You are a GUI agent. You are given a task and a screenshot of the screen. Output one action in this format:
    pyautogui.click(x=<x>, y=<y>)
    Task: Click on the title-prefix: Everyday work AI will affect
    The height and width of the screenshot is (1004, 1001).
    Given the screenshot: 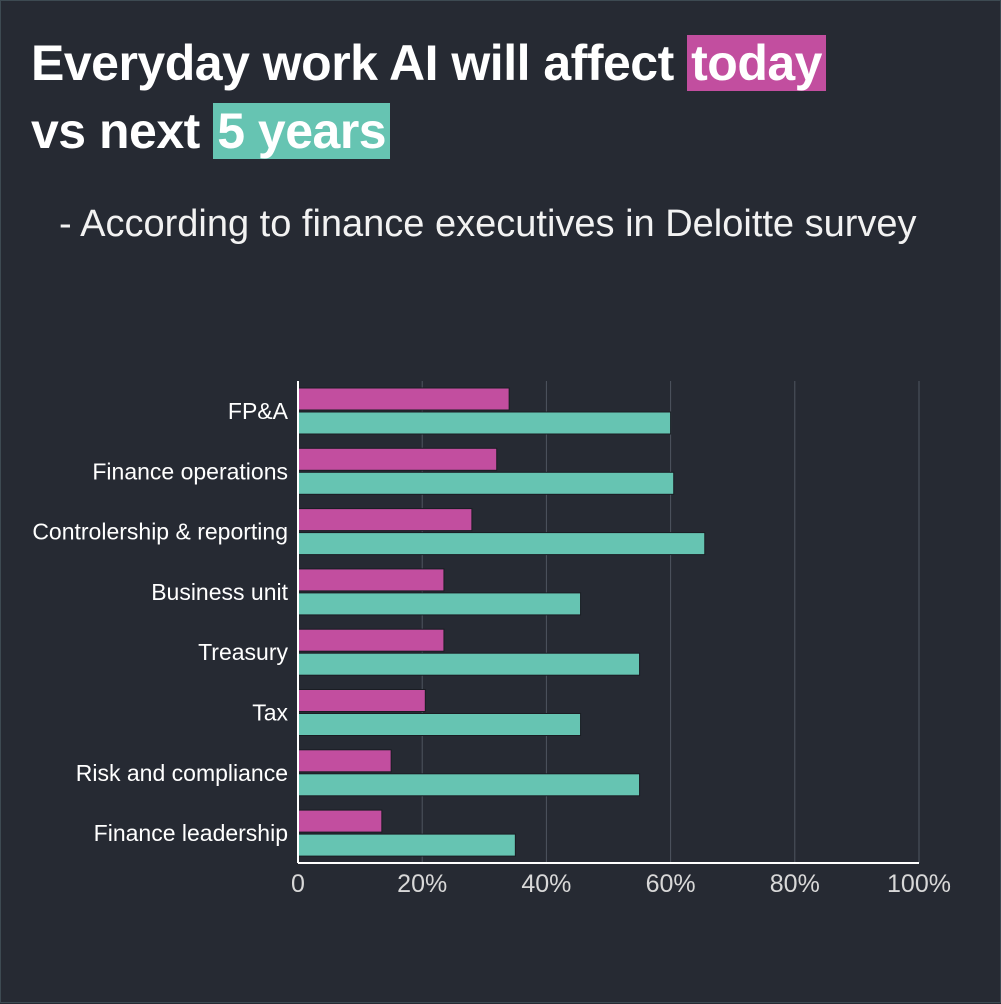 What is the action you would take?
    pyautogui.click(x=359, y=63)
    